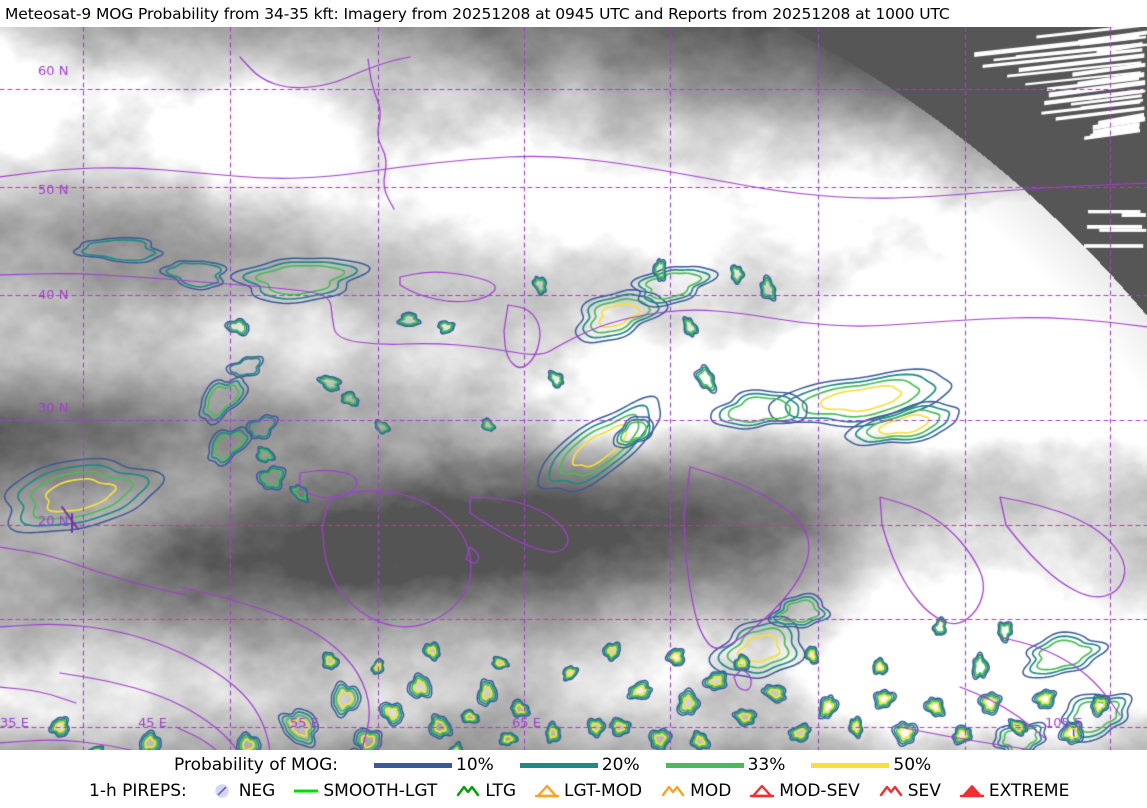  I want to click on pirep-ltg-label: LTG, so click(501, 791).